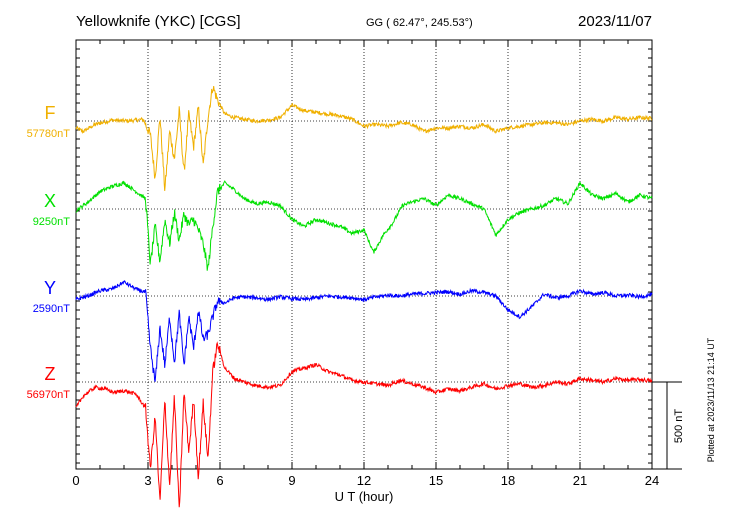  What do you see at coordinates (652, 480) in the screenshot?
I see `x-tick-label: 24` at bounding box center [652, 480].